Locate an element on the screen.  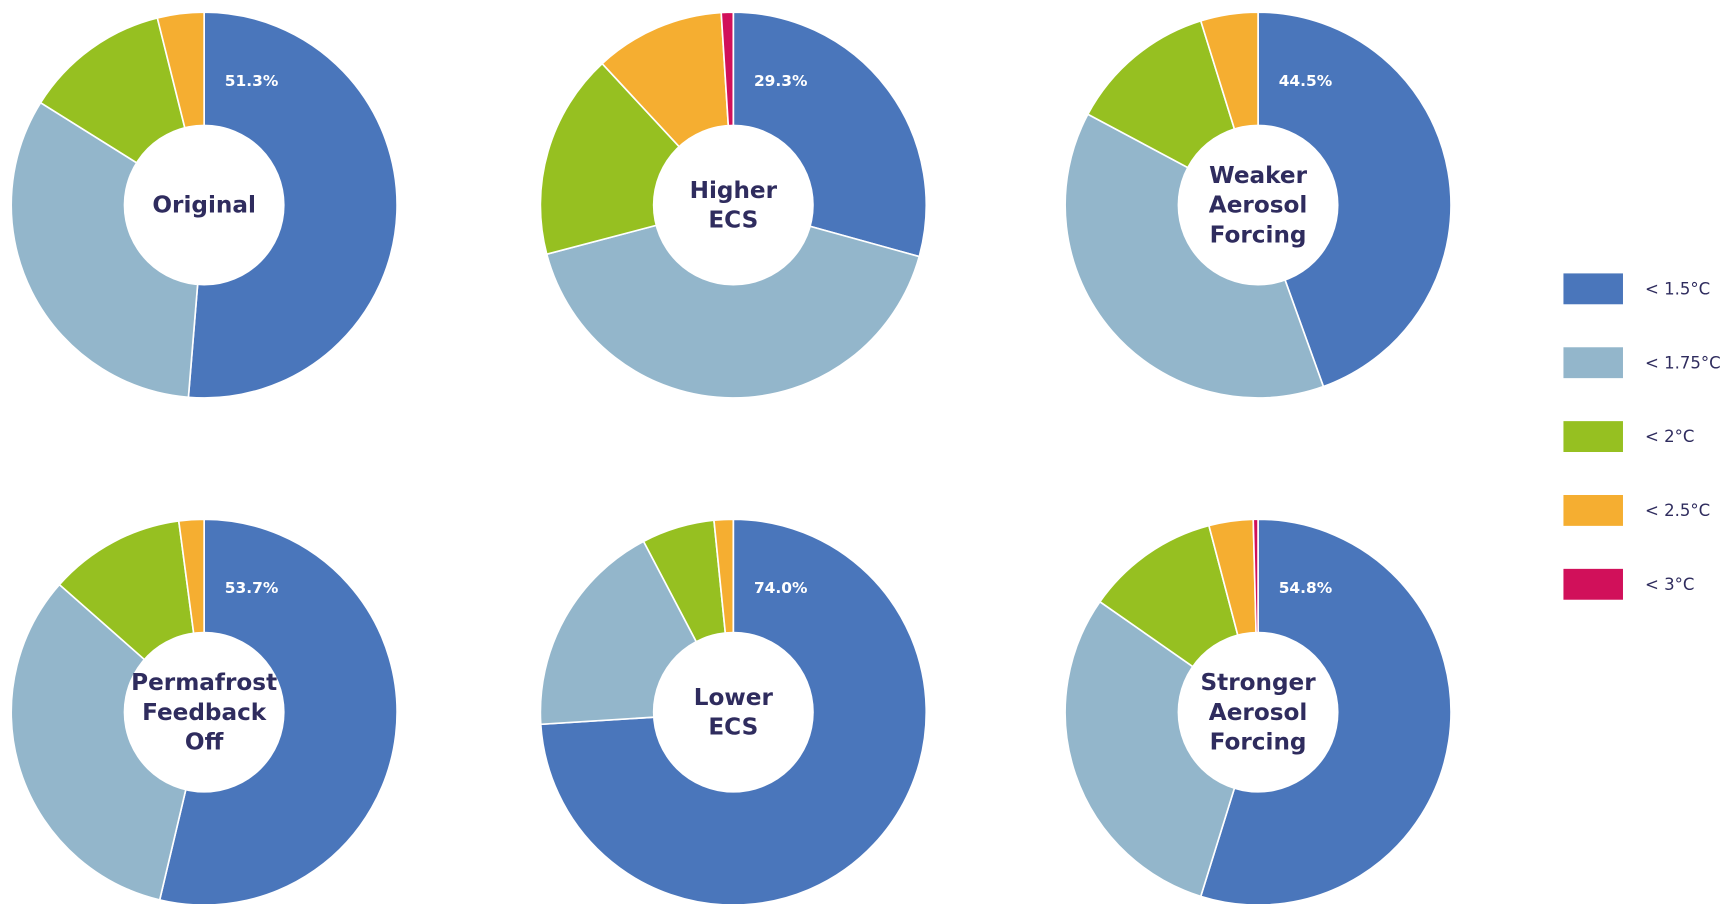
donut-chart: 51.3% Original is located at coordinates (204, 205).